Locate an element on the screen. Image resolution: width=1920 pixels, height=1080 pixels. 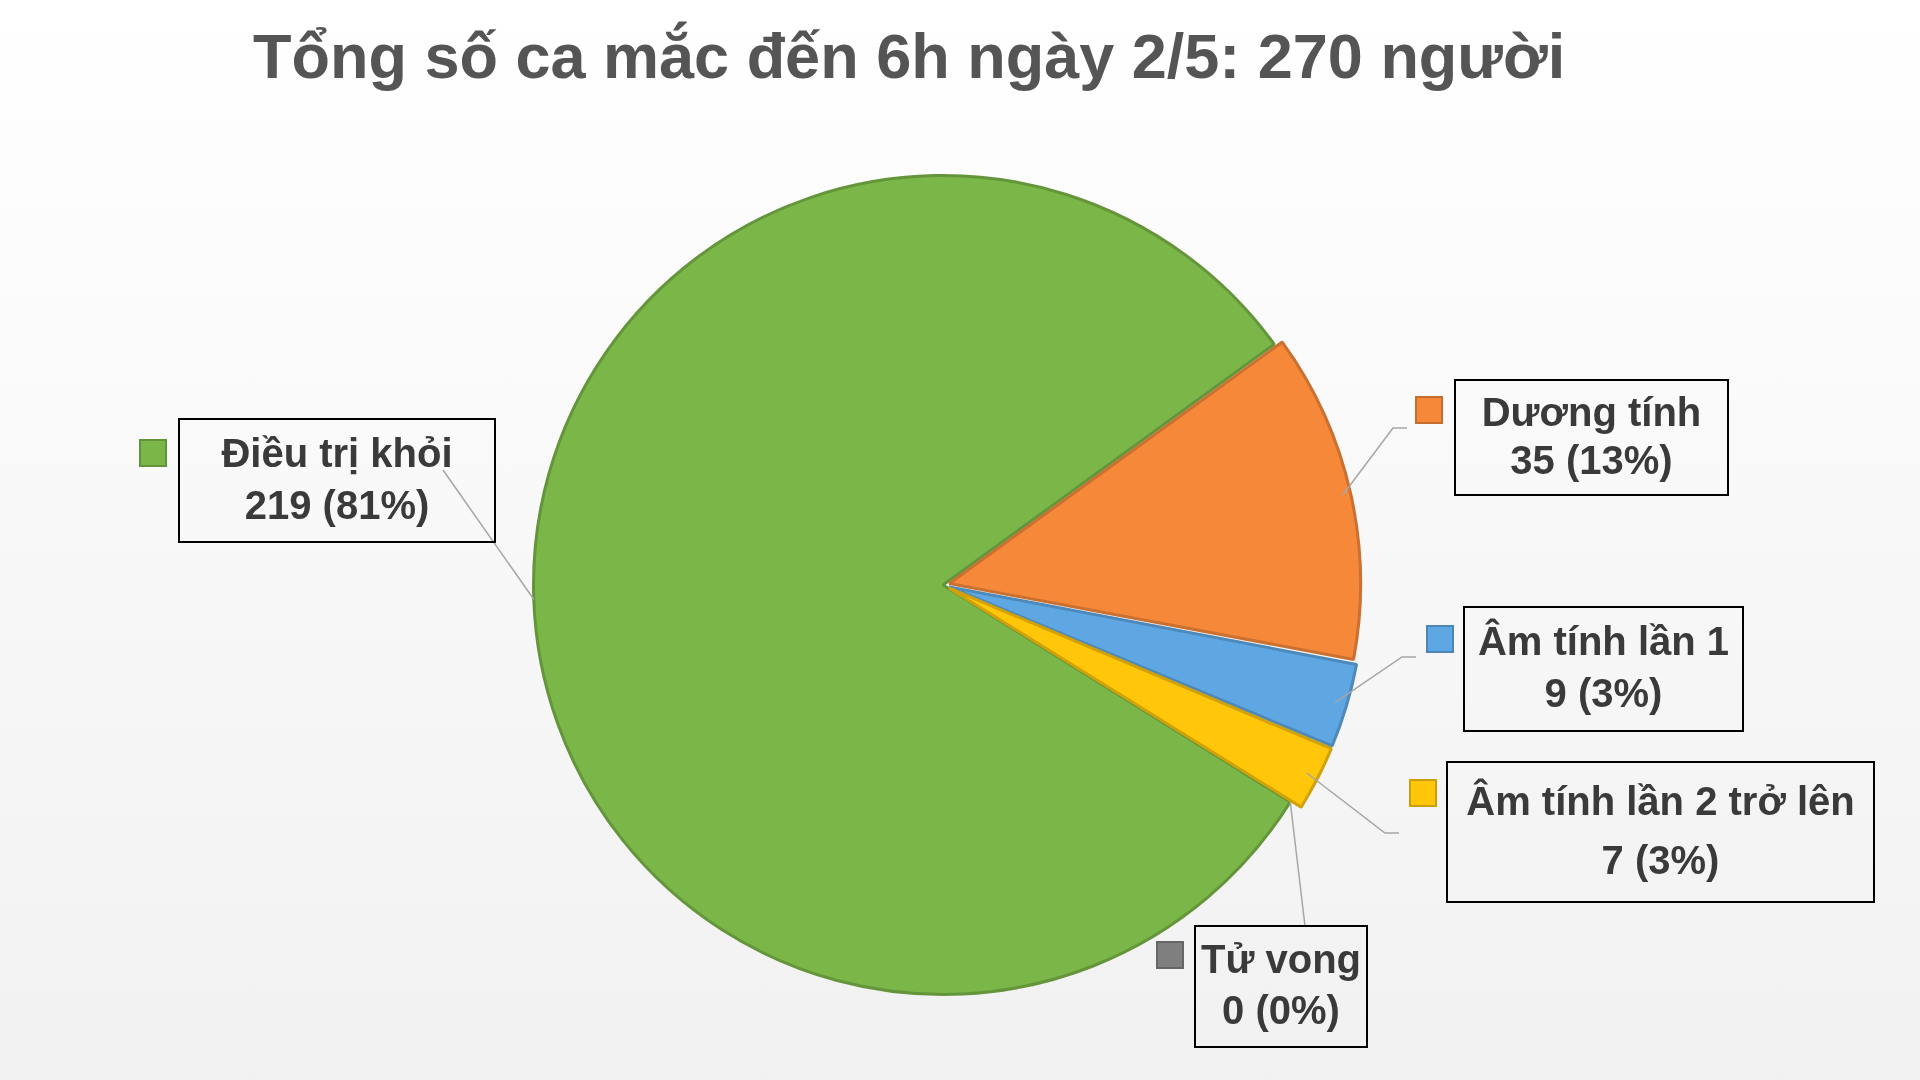
text: 0 (0%) is located at coordinates (1281, 1010).